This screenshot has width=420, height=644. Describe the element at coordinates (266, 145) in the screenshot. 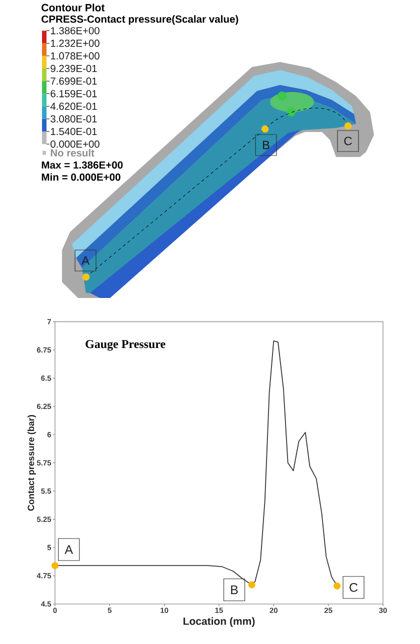

I see `text: B` at that location.